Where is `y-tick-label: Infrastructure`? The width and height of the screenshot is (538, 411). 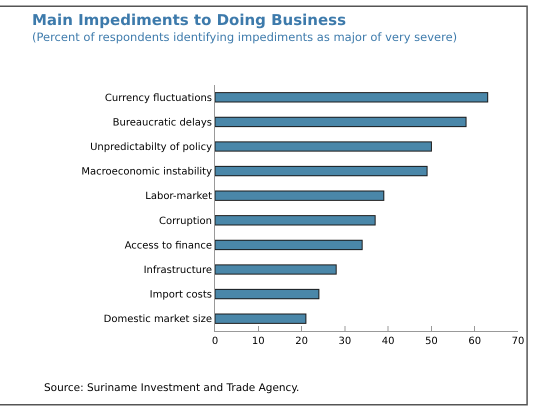 y-tick-label: Infrastructure is located at coordinates (178, 270).